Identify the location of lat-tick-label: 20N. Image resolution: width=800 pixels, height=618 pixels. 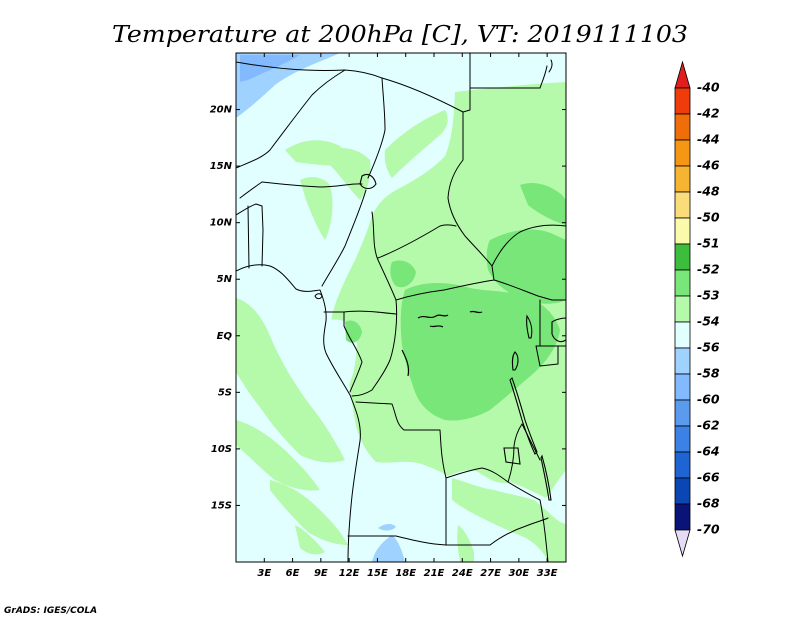
(221, 110).